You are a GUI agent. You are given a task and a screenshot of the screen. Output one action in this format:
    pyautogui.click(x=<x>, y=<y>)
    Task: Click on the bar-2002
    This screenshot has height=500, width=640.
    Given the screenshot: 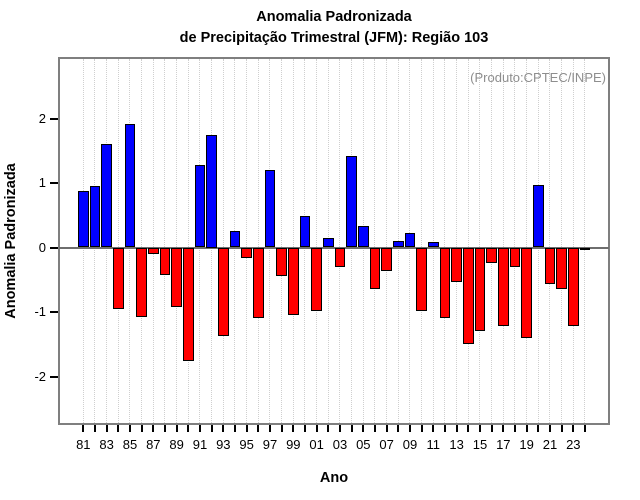 What is the action you would take?
    pyautogui.click(x=328, y=243)
    